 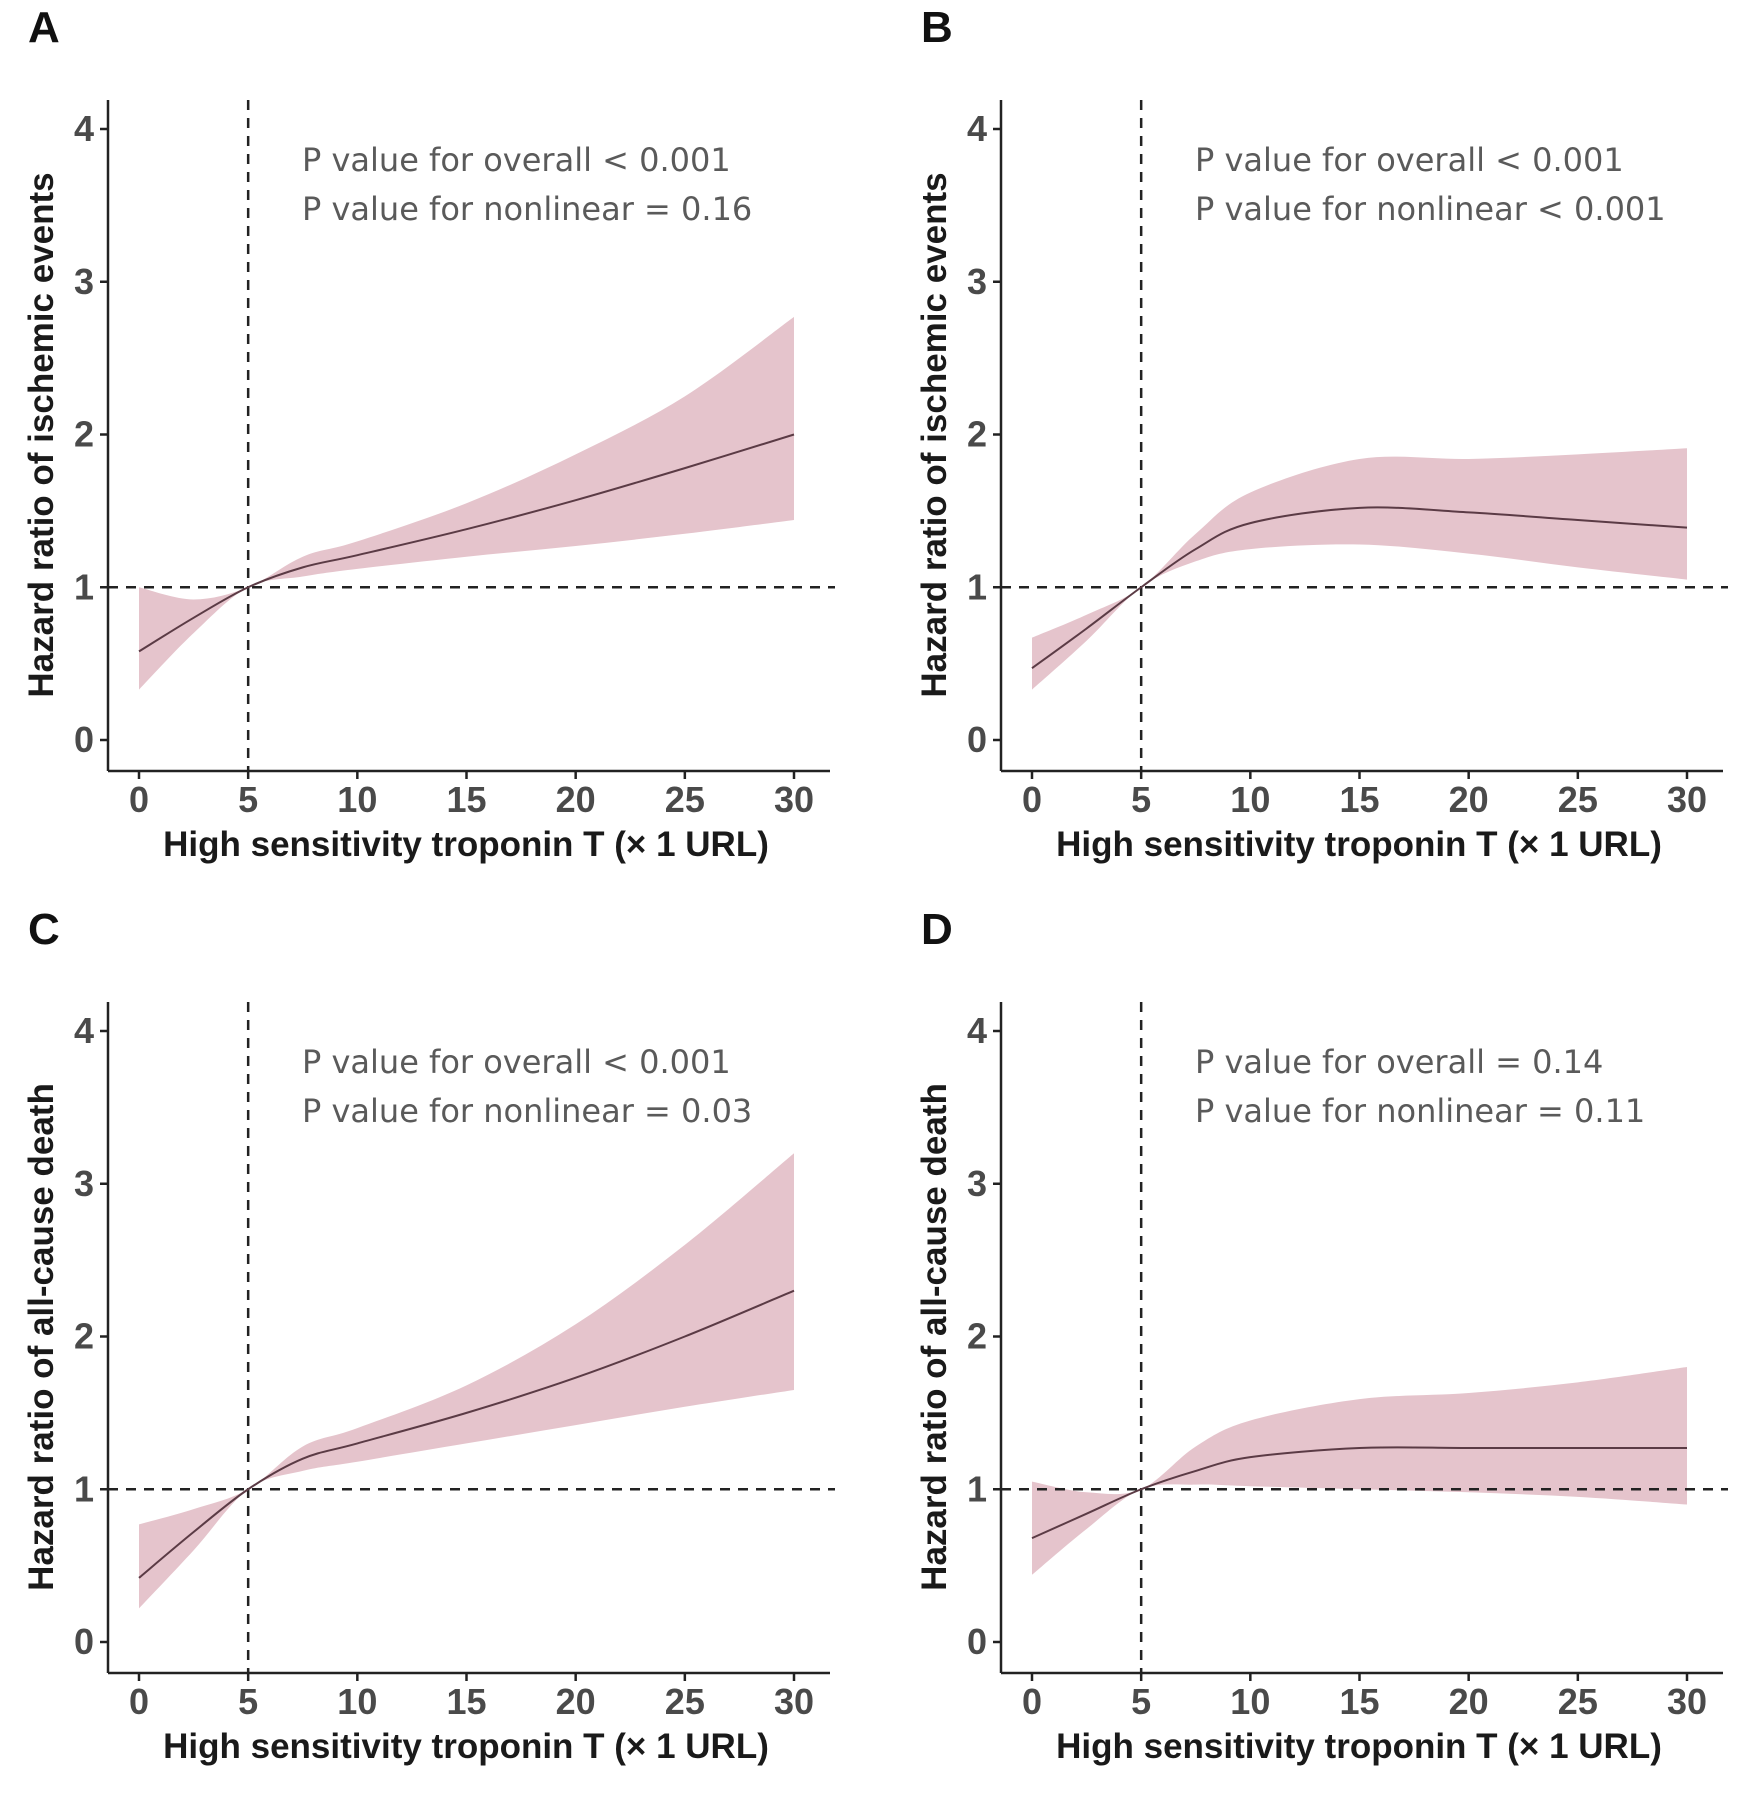 I want to click on panel-letter: A, so click(x=44, y=27).